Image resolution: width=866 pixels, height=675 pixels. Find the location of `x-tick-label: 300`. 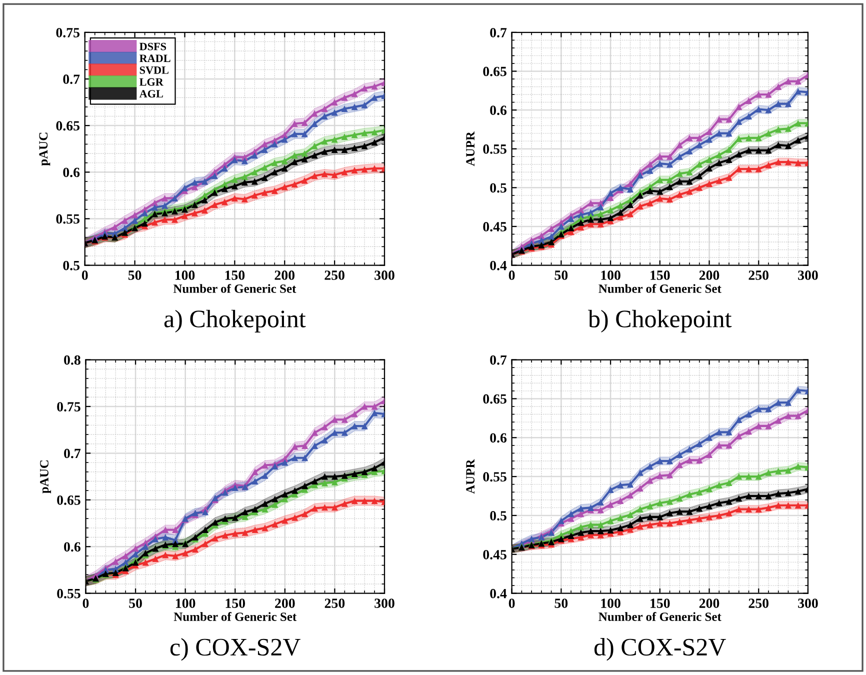

x-tick-label: 300 is located at coordinates (808, 603).